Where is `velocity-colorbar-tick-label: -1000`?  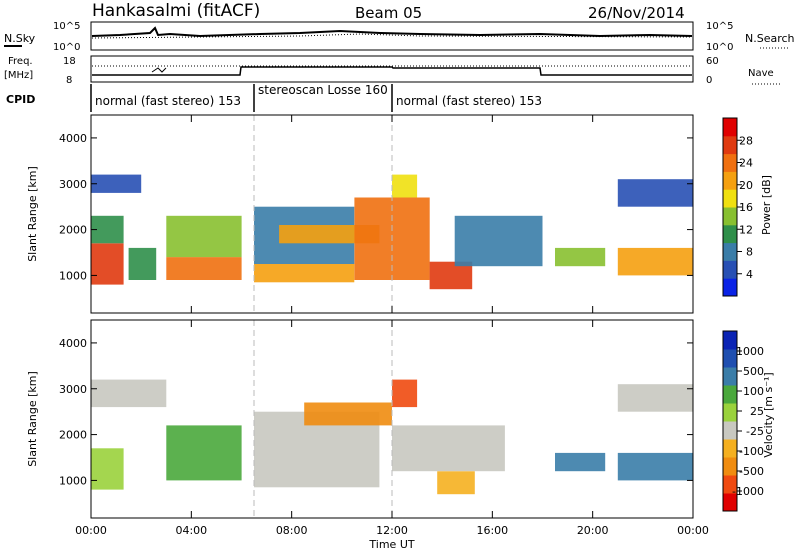 velocity-colorbar-tick-label: -1000 is located at coordinates (748, 491).